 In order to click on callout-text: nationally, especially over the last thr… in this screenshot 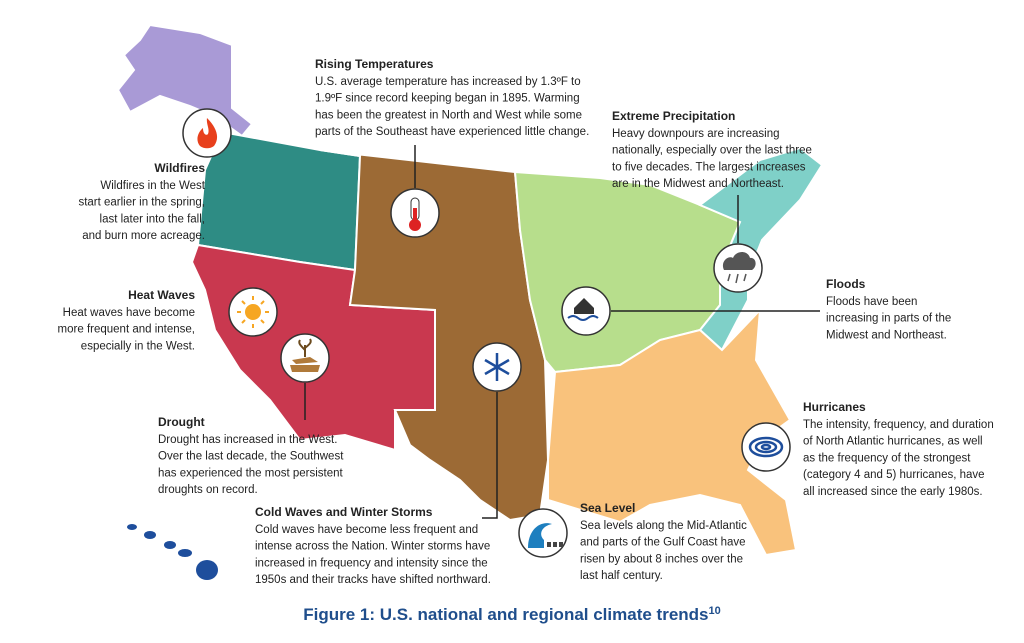, I will do `click(712, 151)`.